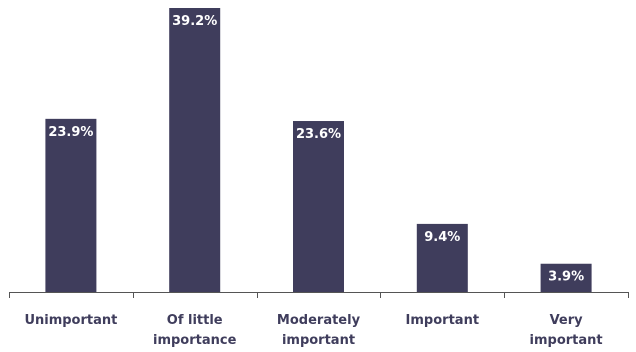 The image size is (636, 352). I want to click on category-label-line: Unimportant, so click(70, 320).